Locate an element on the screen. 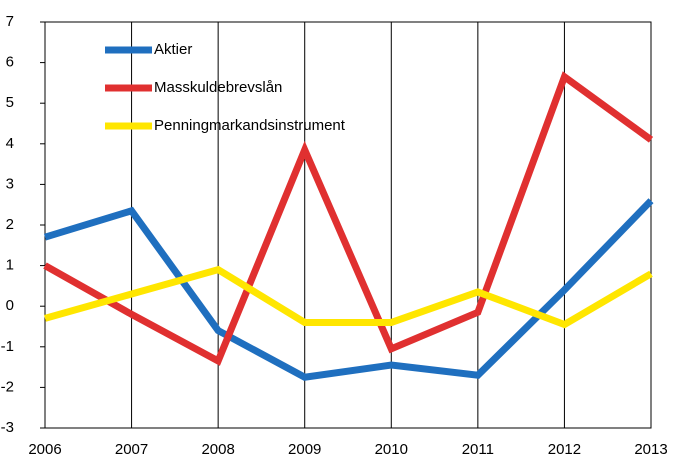 The width and height of the screenshot is (673, 464). y-tick-label: 3 is located at coordinates (10, 183).